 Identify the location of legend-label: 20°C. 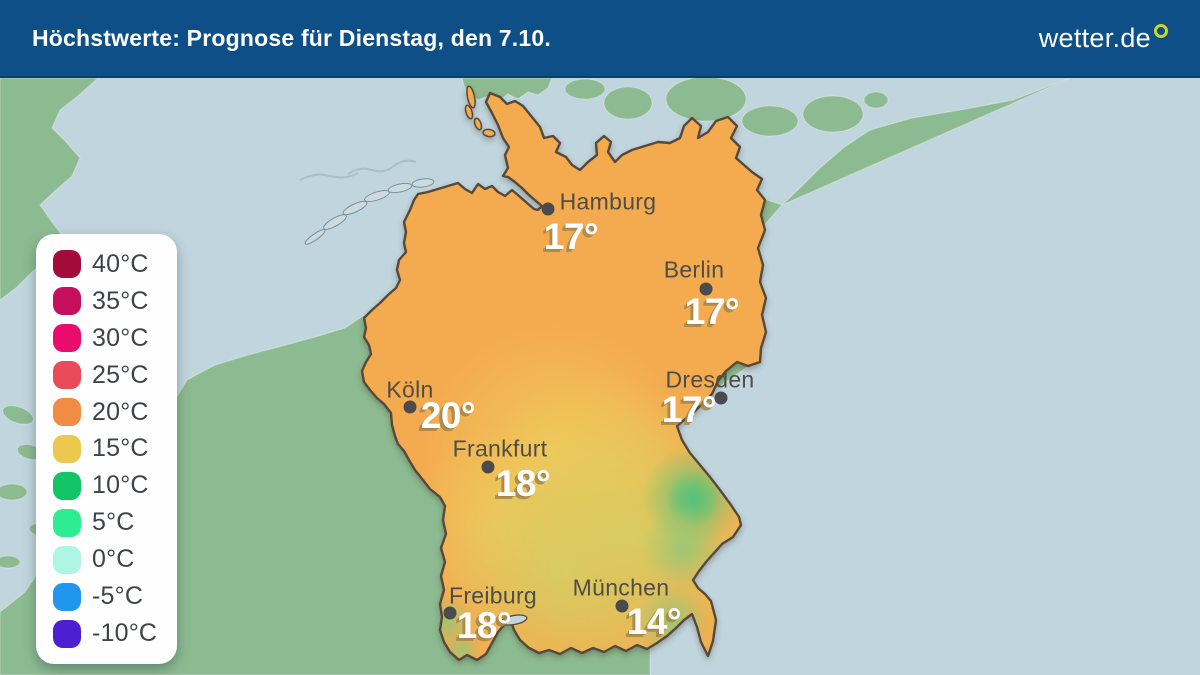
(120, 411).